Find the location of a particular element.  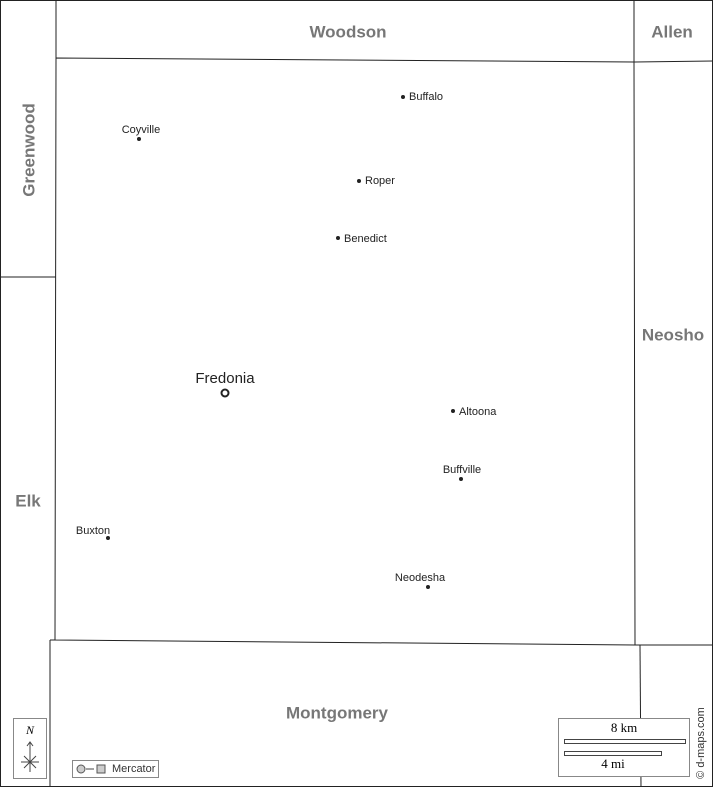

town-label: Altoona is located at coordinates (478, 412).